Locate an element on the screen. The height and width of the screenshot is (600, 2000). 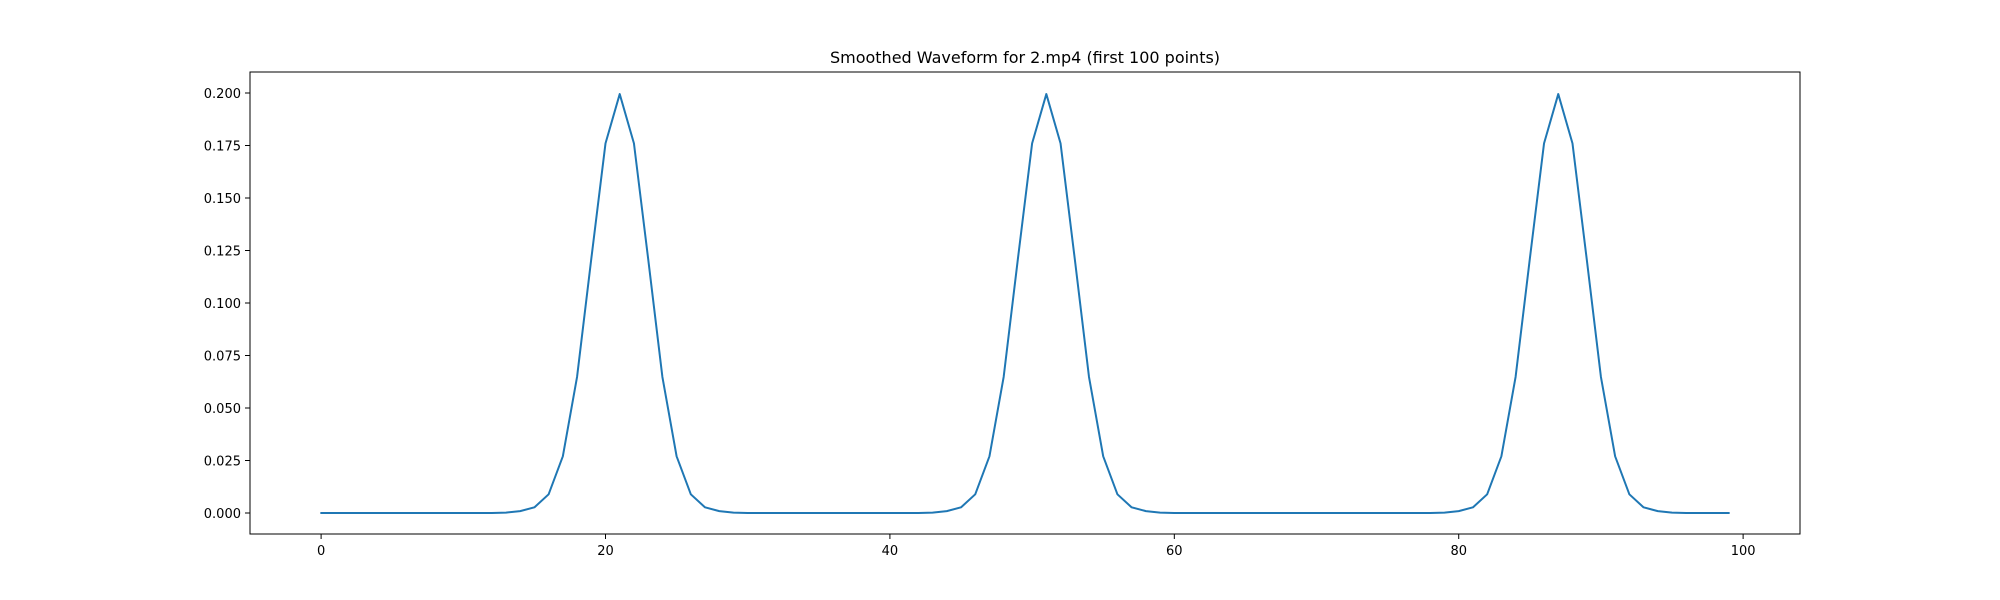
y-tick-label: 0.025 is located at coordinates (222, 462).